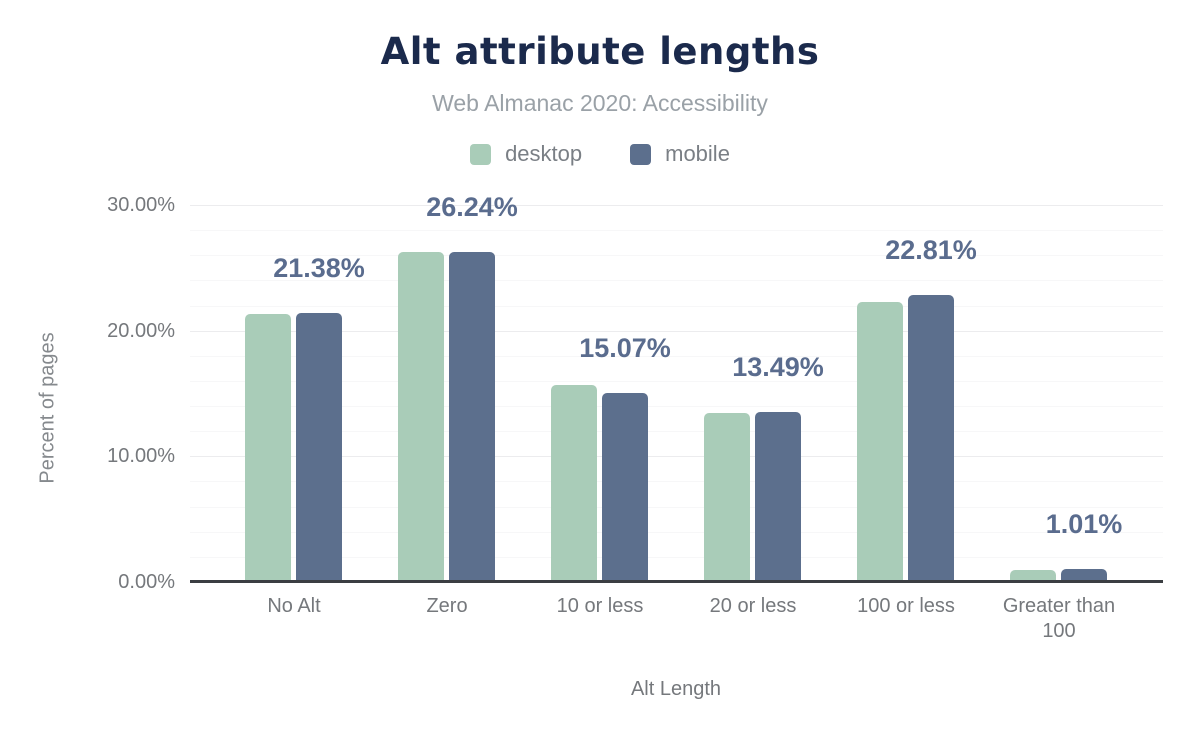  Describe the element at coordinates (600, 51) in the screenshot. I see `chart-title: Alt attribute lengths` at that location.